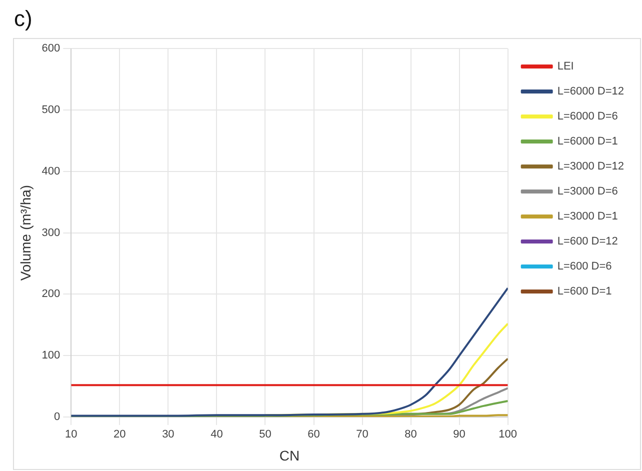  I want to click on legend-label: L=3000 D=1, so click(587, 216).